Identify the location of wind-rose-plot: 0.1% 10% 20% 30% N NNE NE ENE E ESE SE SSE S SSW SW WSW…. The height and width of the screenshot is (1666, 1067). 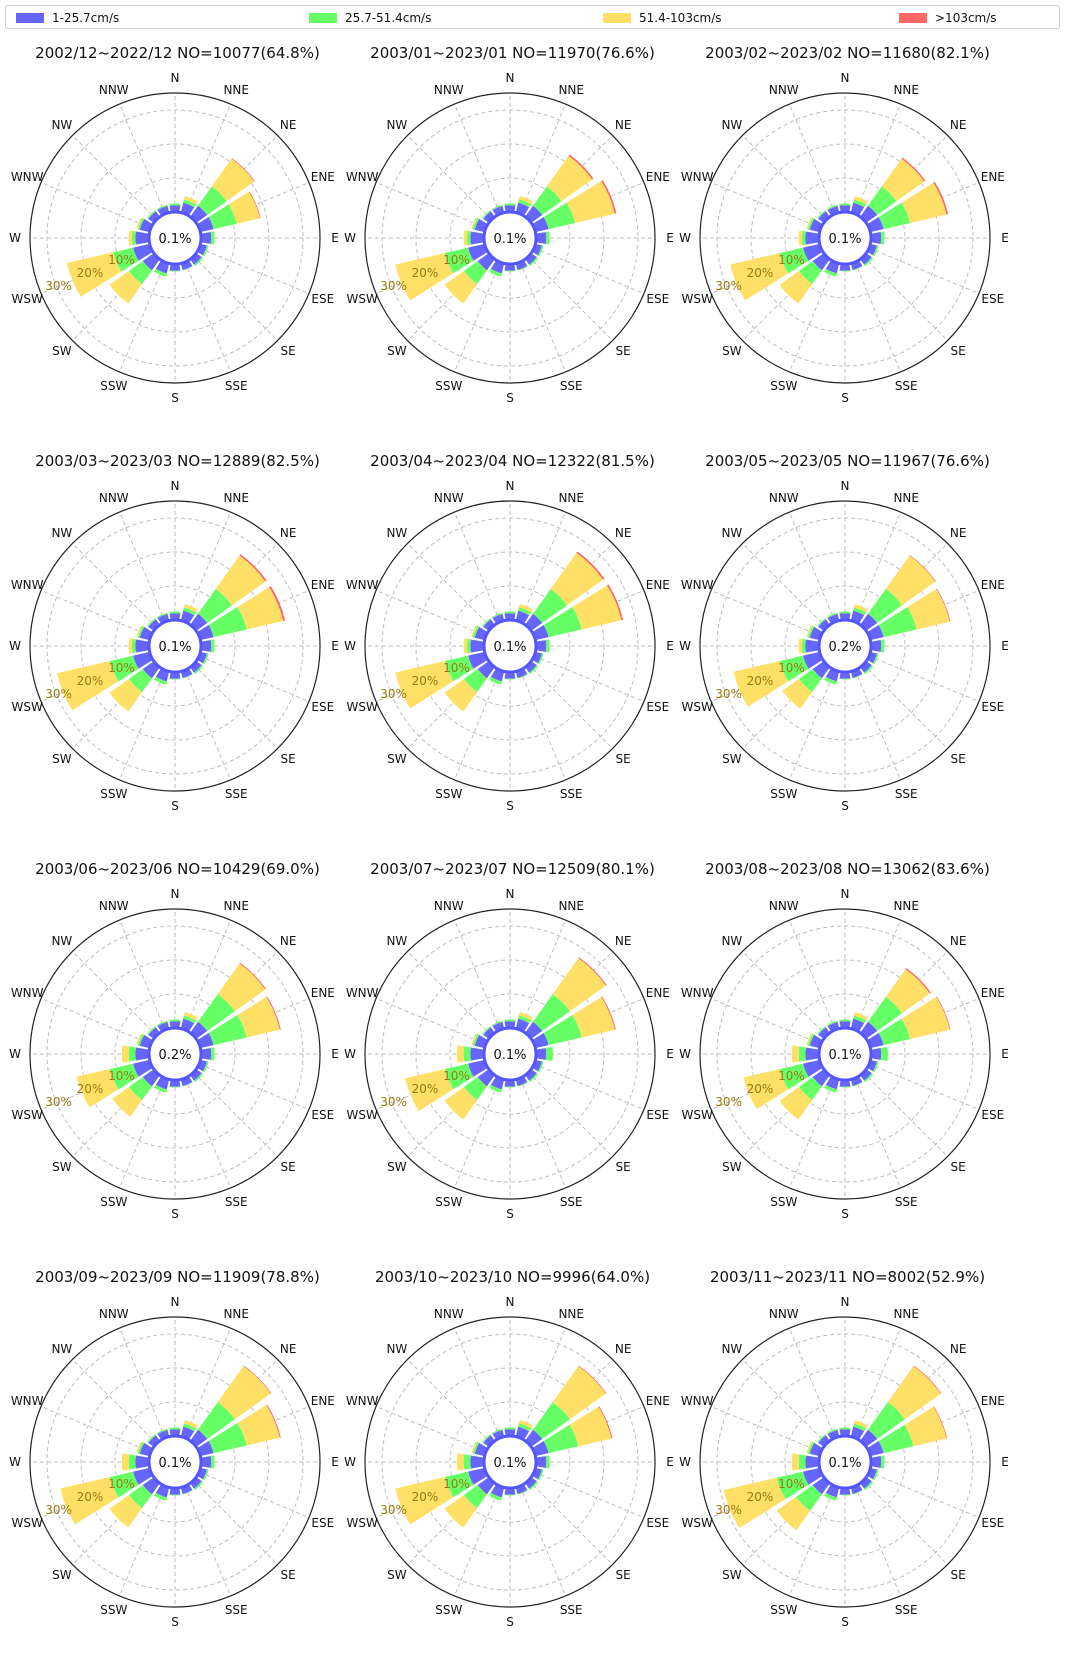
(844, 1462).